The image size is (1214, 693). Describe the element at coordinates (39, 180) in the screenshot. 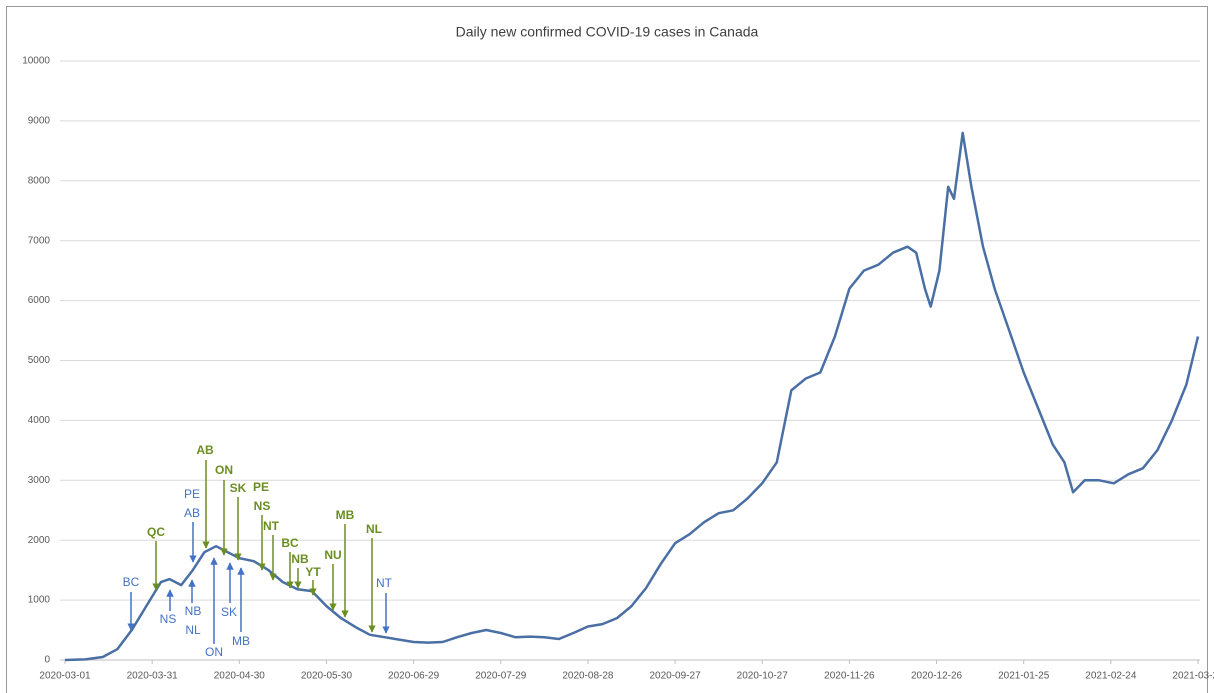

I see `y-tick-label: 8000` at that location.